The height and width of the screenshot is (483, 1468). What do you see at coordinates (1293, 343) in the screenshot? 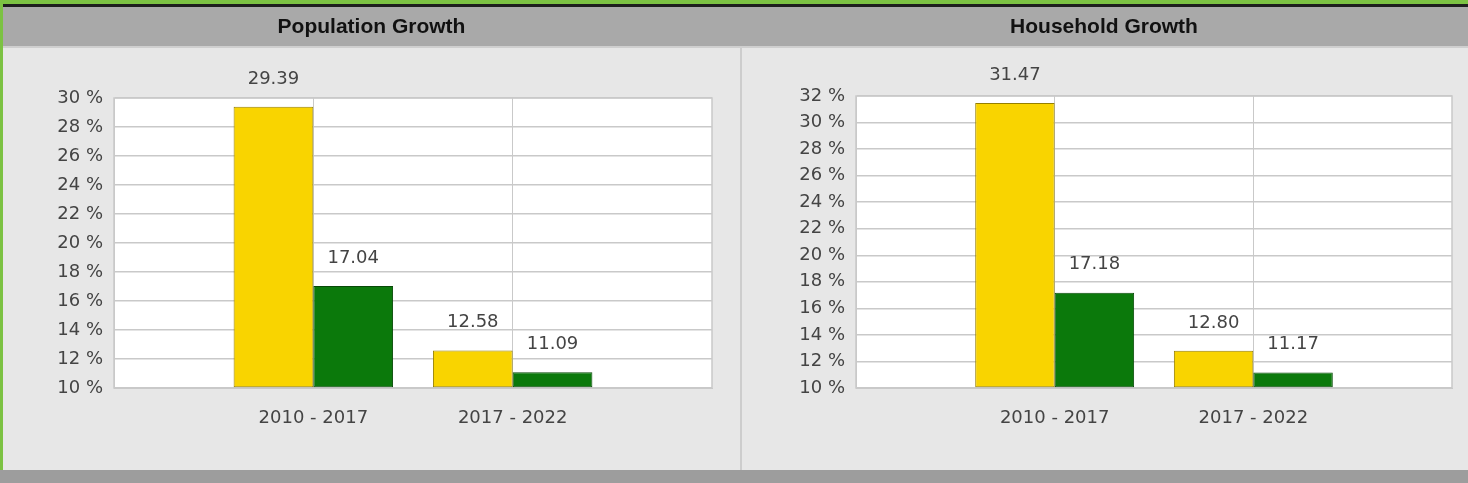
I see `data-label: 11.17` at bounding box center [1293, 343].